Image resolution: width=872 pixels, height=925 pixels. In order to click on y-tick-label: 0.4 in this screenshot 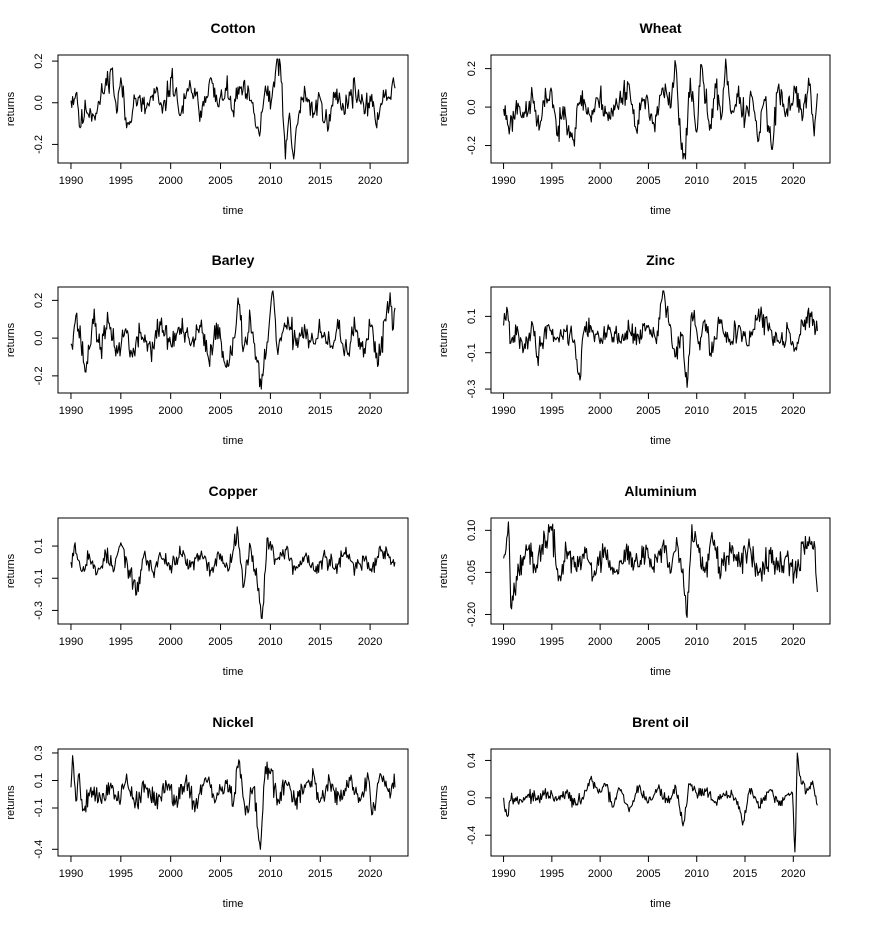, I will do `click(472, 760)`.